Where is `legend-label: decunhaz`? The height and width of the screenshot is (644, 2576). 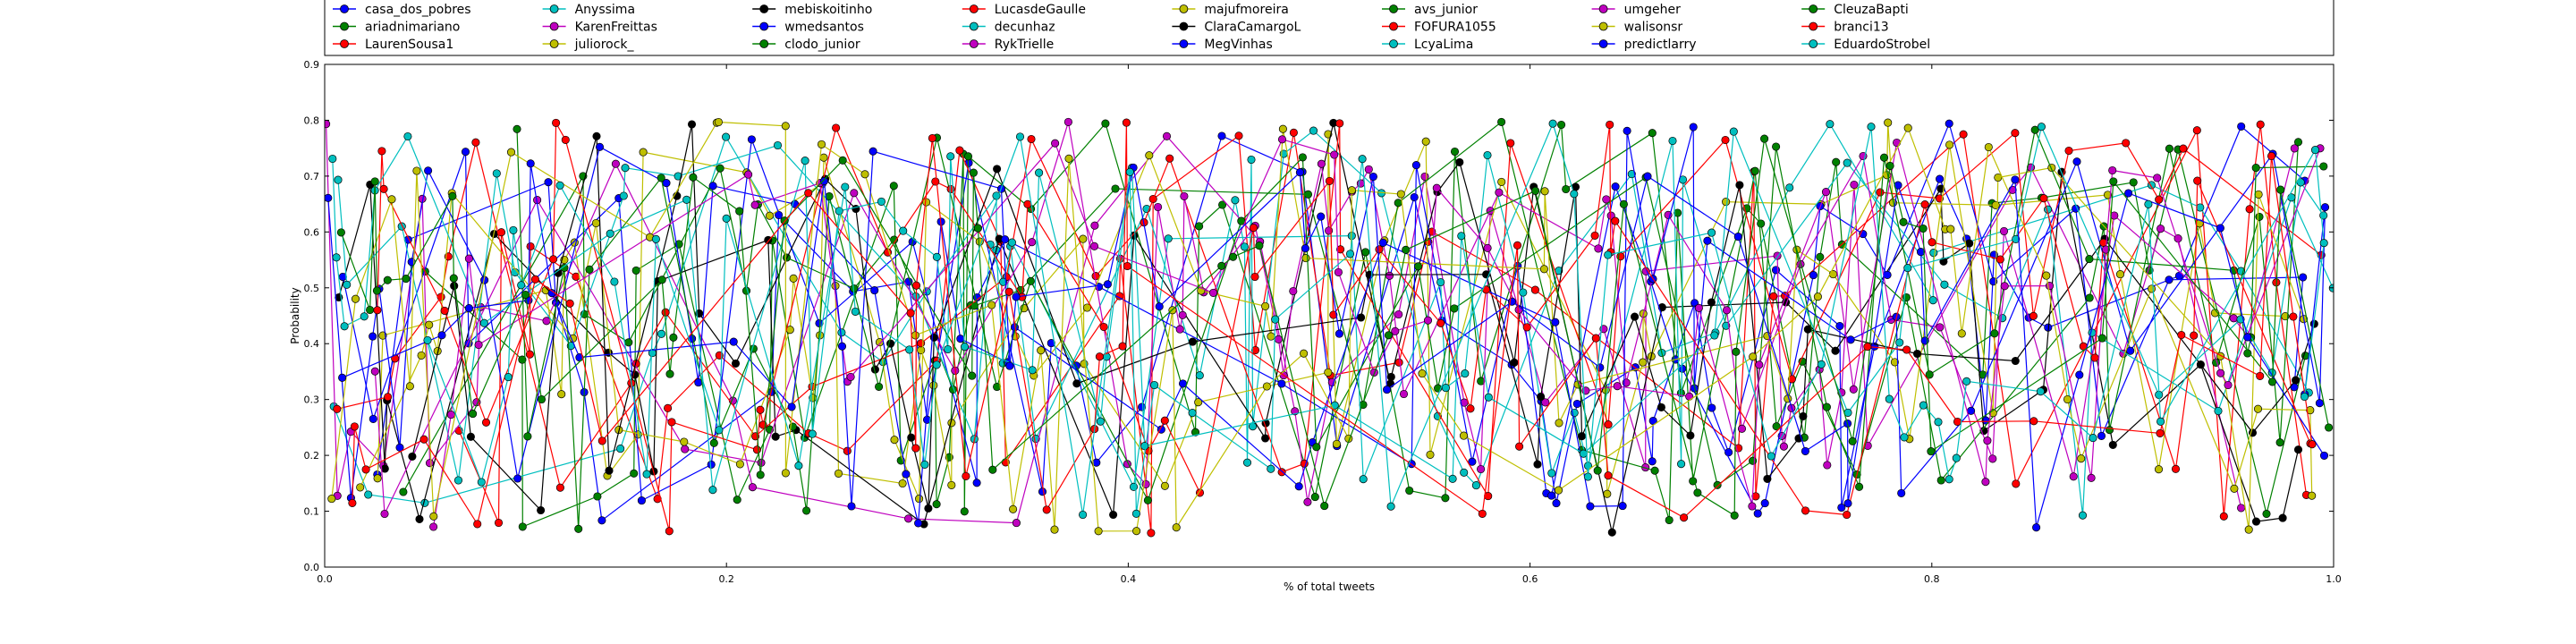 legend-label: decunhaz is located at coordinates (1025, 28).